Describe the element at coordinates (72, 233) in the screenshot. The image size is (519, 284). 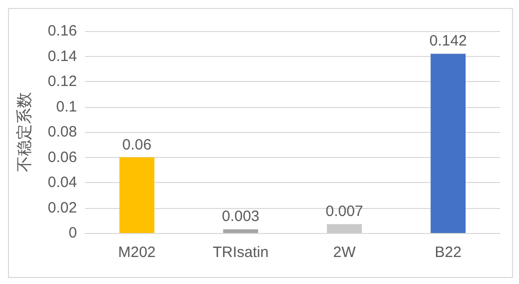
I see `y-tick-label: 0` at that location.